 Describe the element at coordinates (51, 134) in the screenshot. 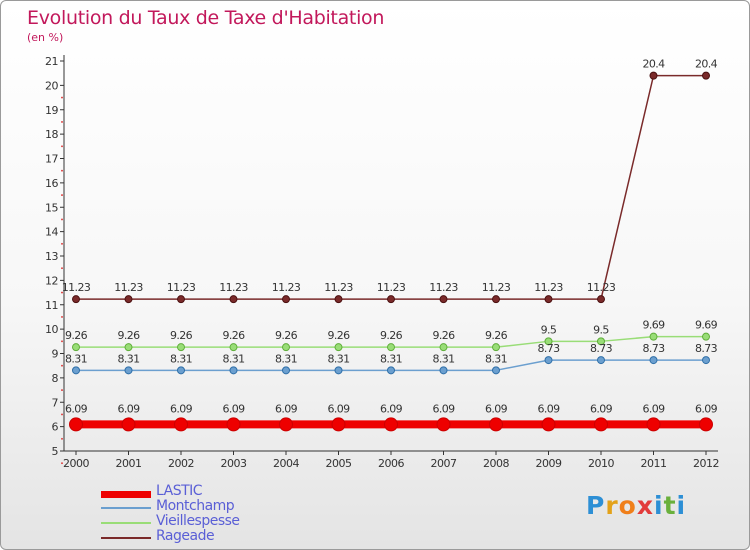

I see `y-tick-label: 18` at that location.